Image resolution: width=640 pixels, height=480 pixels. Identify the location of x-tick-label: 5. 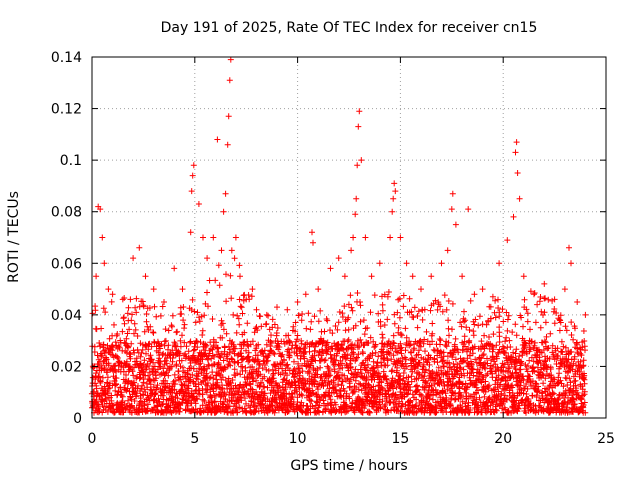
(194, 439).